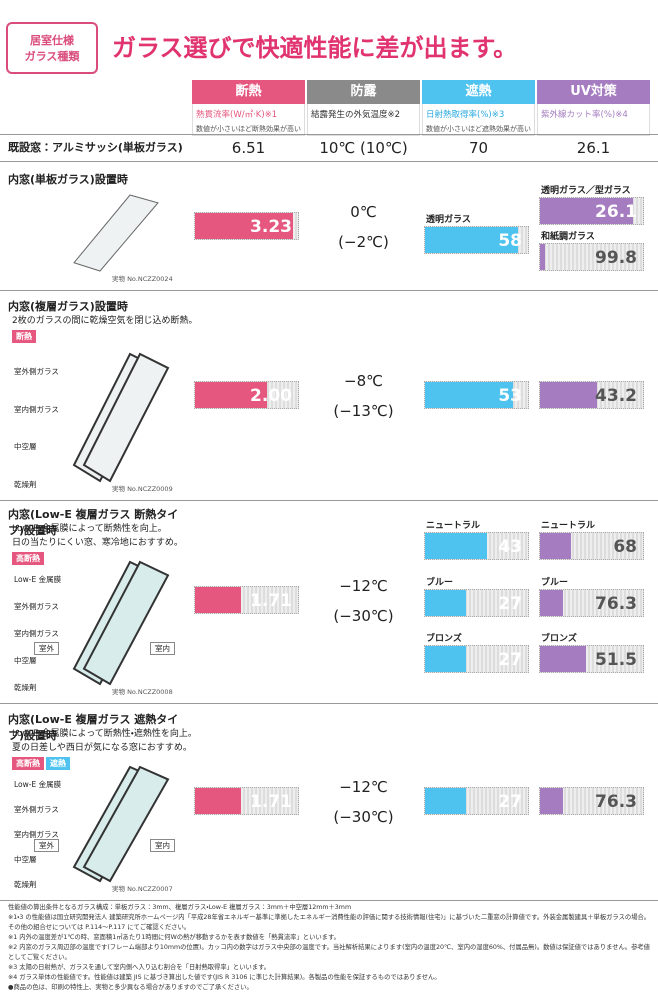 The image size is (658, 1002). What do you see at coordinates (68, 306) in the screenshot?
I see `row-title: 内窓(複層ガラス)設置時` at bounding box center [68, 306].